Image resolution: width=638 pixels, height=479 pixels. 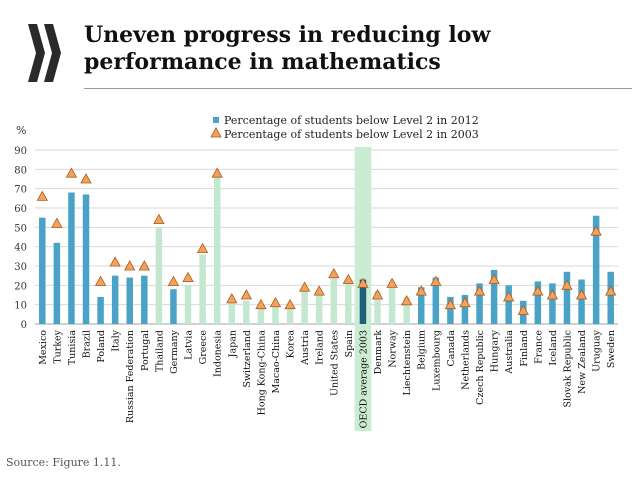 I want to click on x-tick-label-14: Switzerland, so click(x=247, y=359).